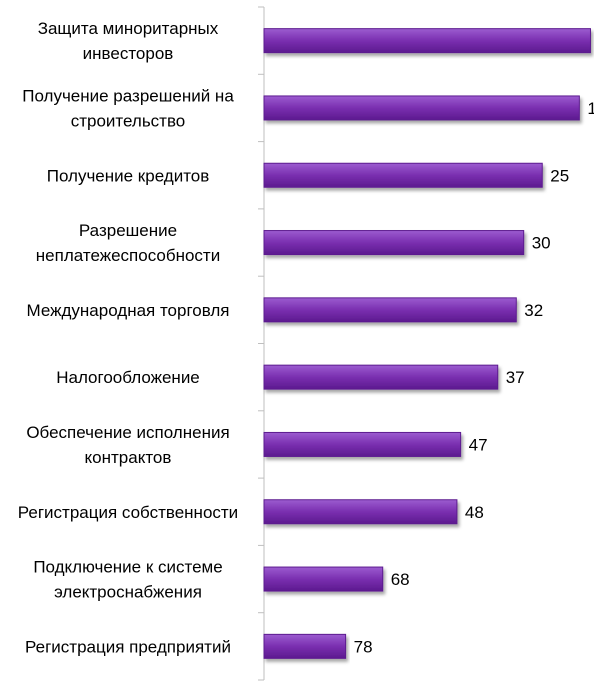 Image resolution: width=594 pixels, height=692 pixels. Describe the element at coordinates (128, 592) in the screenshot. I see `category-label-line: электроснабжения` at that location.